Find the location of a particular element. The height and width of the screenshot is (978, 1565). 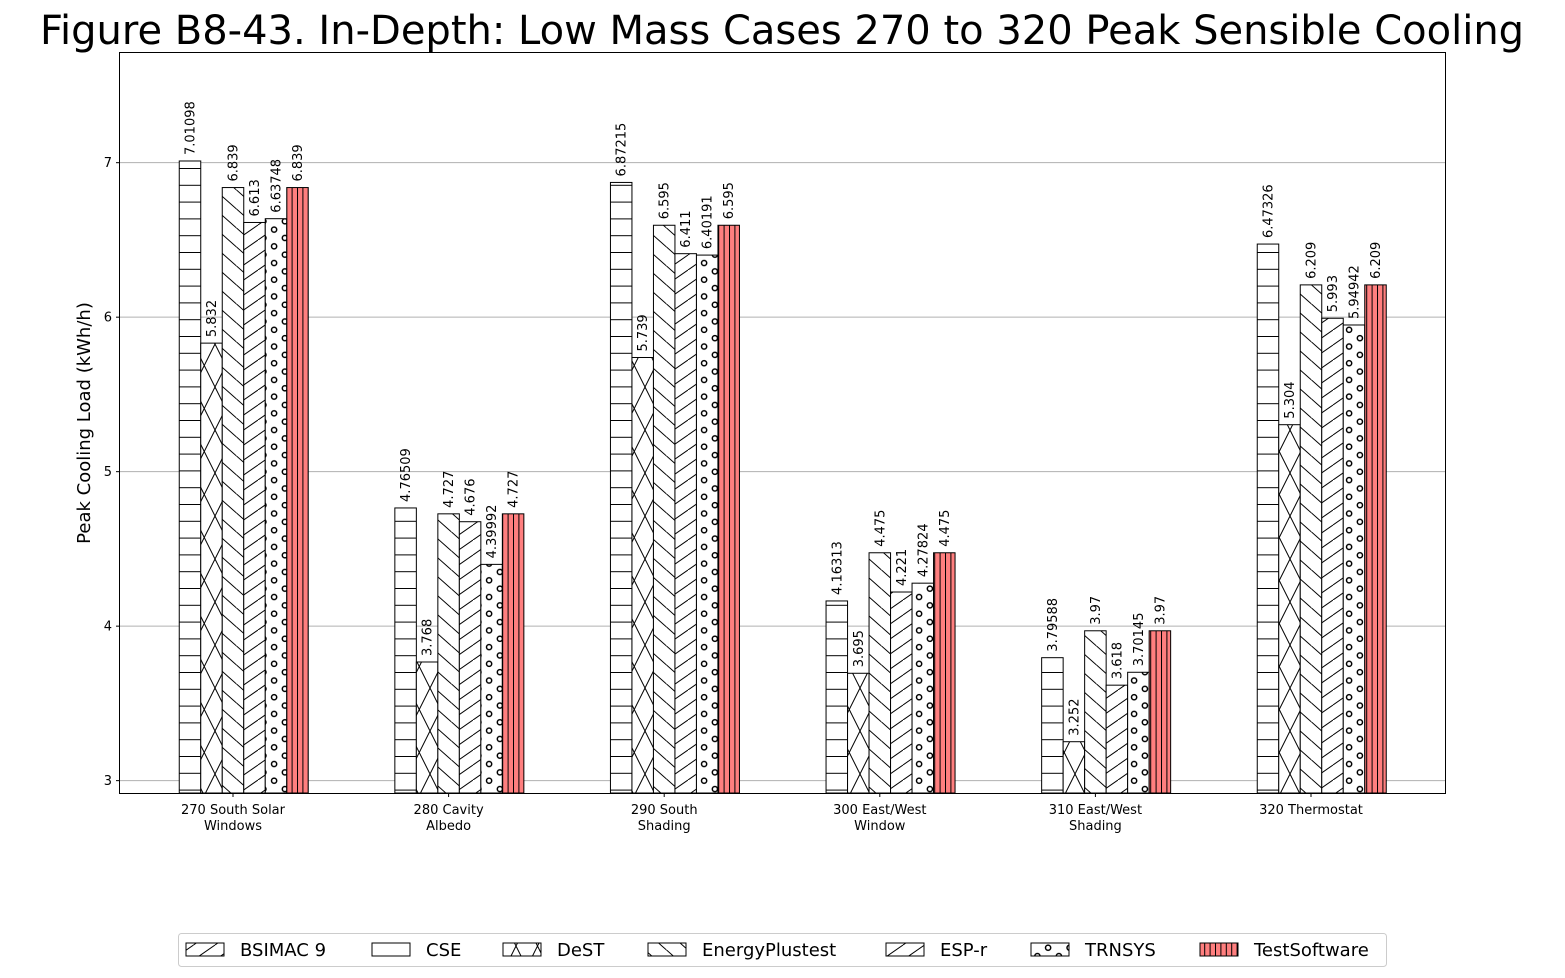

data-label: 3.79588 is located at coordinates (1053, 625).